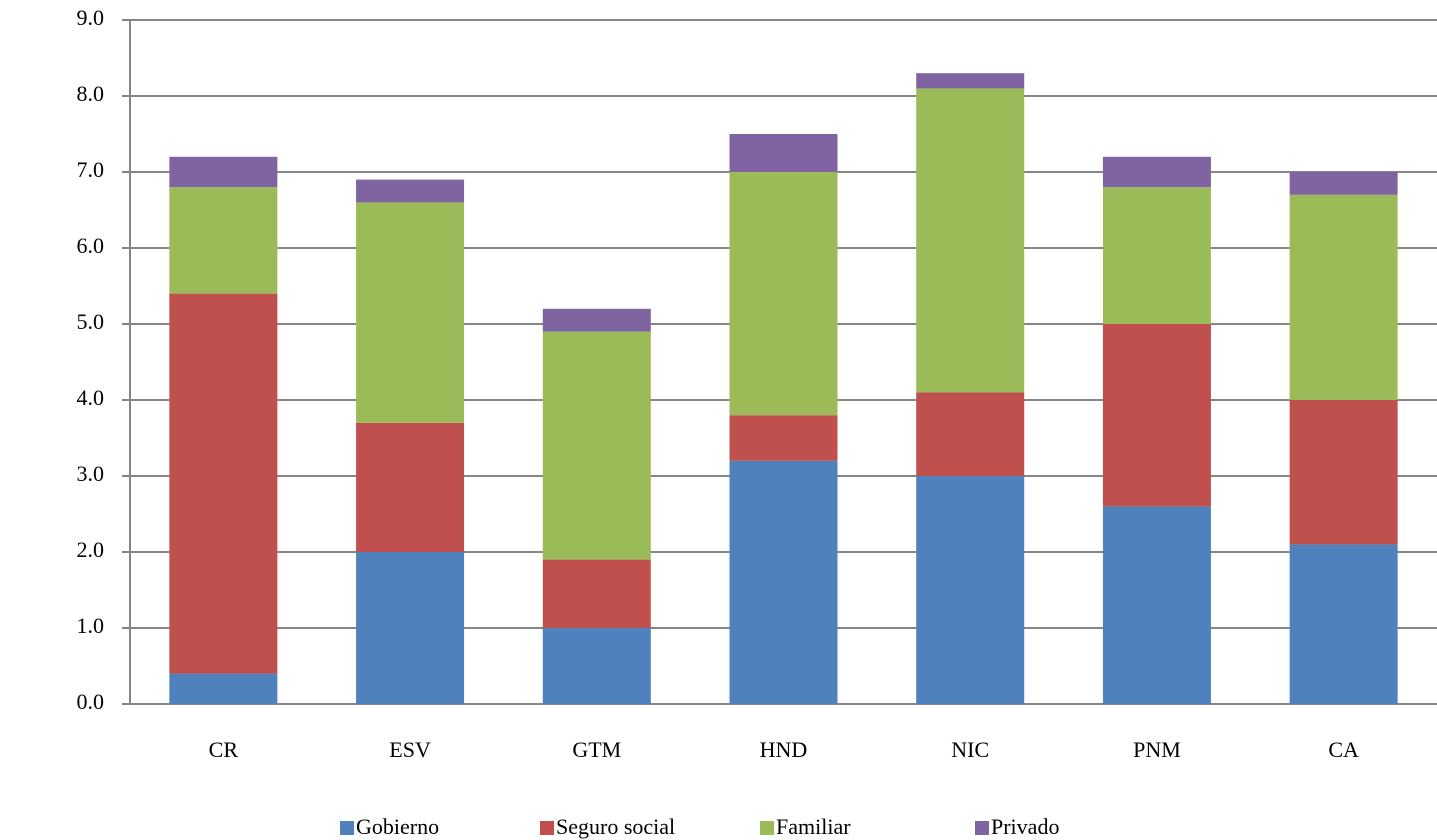 The image size is (1437, 840). What do you see at coordinates (91, 17) in the screenshot?
I see `y-tick-label: 9.0` at bounding box center [91, 17].